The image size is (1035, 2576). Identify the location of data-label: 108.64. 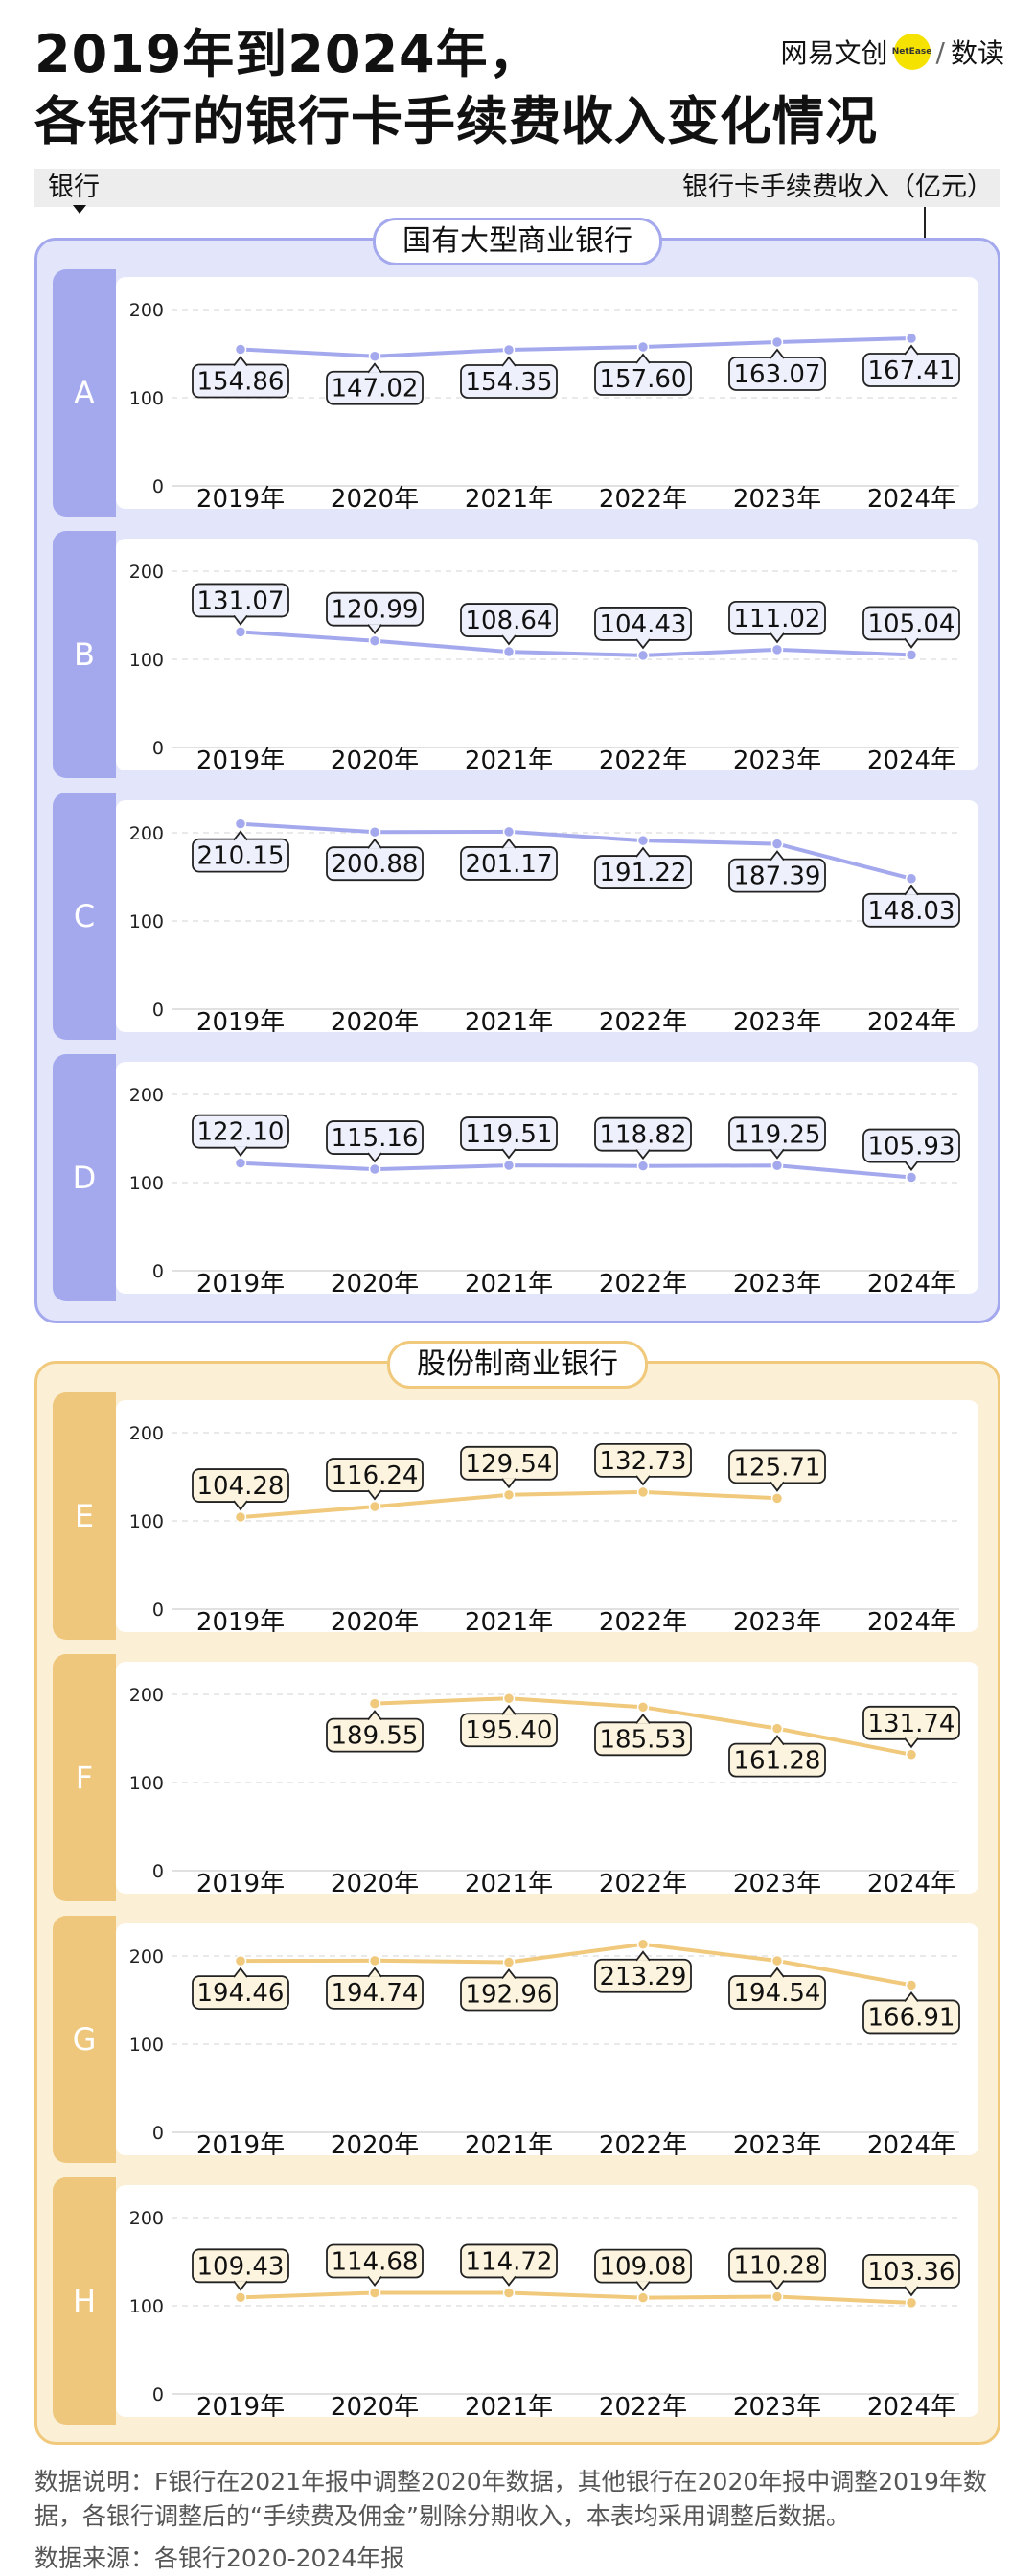
(509, 624).